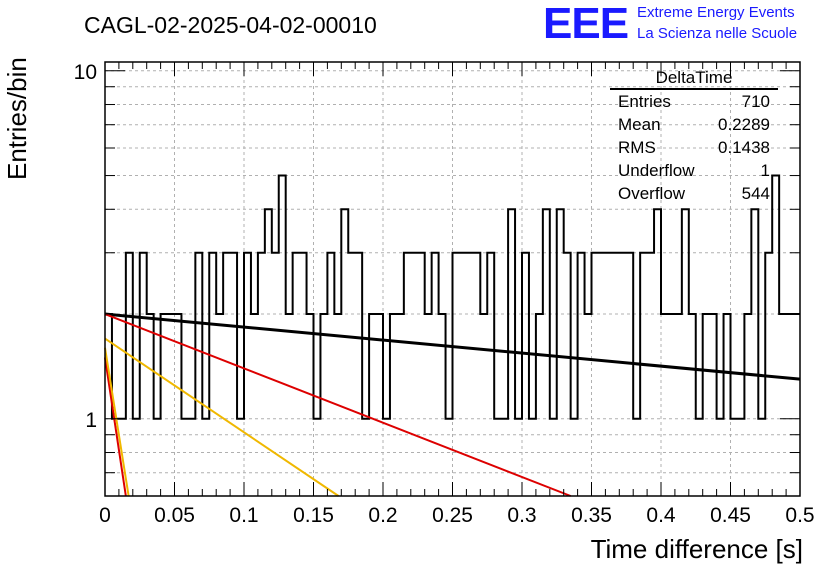 This screenshot has height=572, width=836. What do you see at coordinates (639, 124) in the screenshot?
I see `stats-label: Mean` at bounding box center [639, 124].